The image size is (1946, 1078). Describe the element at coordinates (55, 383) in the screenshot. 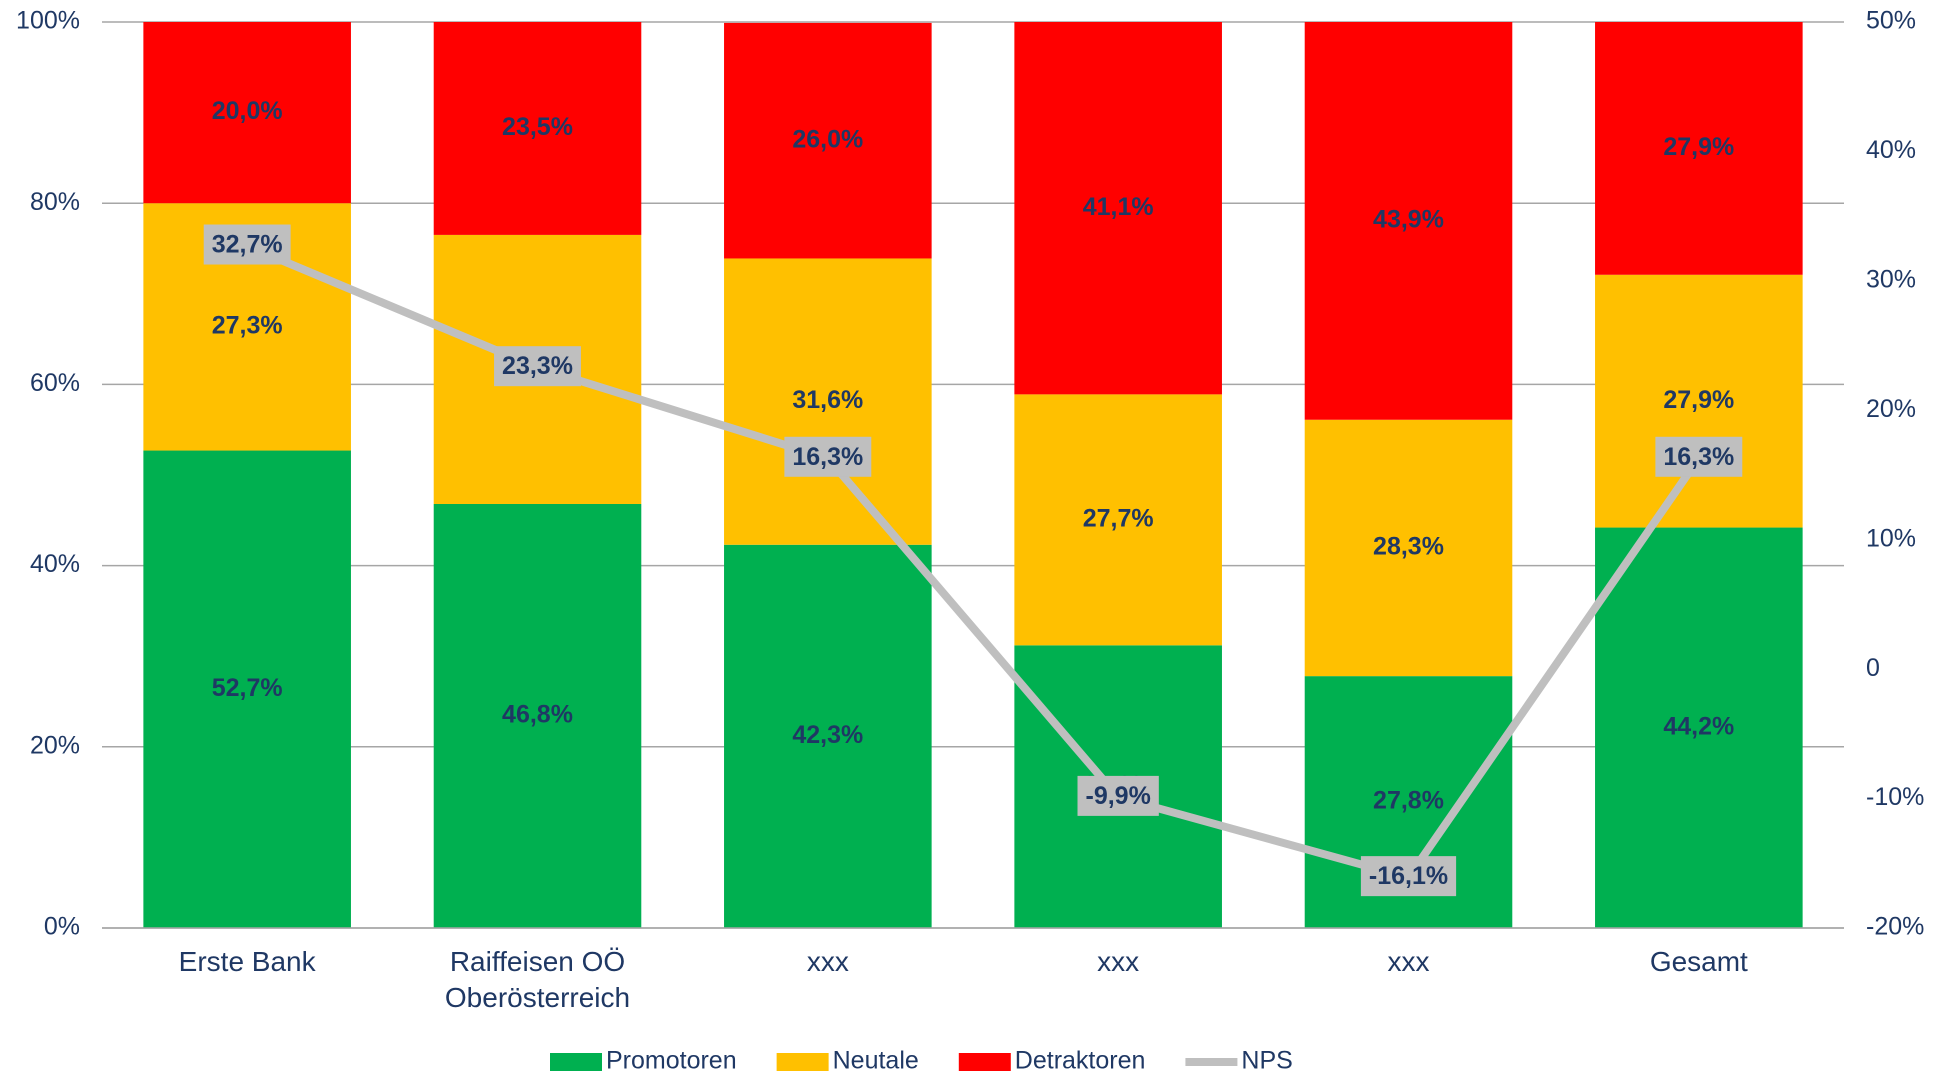

I see `y-tick-label: 60%` at that location.